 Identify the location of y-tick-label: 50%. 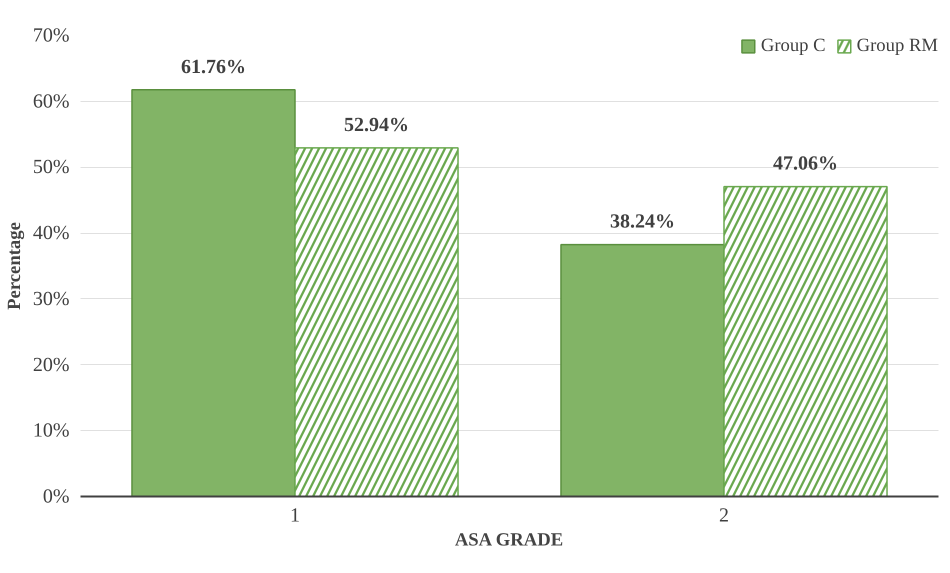
(51, 167).